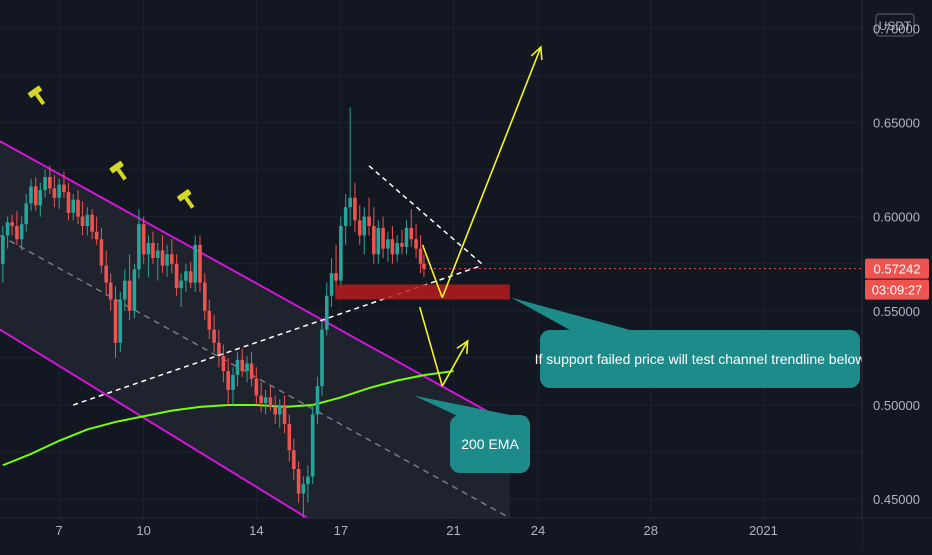 This screenshot has width=932, height=555. I want to click on time-axis: 7 10 14 17 21 24 28 2021, so click(466, 533).